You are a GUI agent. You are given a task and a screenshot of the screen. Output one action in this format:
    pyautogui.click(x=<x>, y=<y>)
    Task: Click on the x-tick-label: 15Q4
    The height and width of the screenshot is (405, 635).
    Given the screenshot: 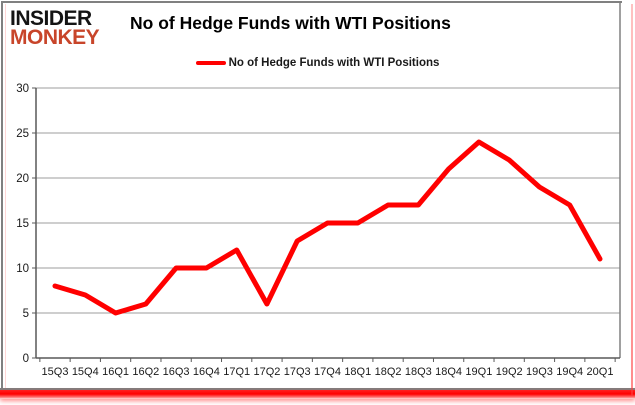 What is the action you would take?
    pyautogui.click(x=85, y=372)
    